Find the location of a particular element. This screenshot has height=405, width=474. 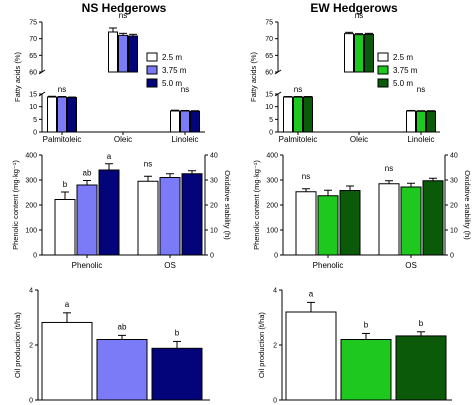

y-tick-label: 200 is located at coordinates (31, 206).